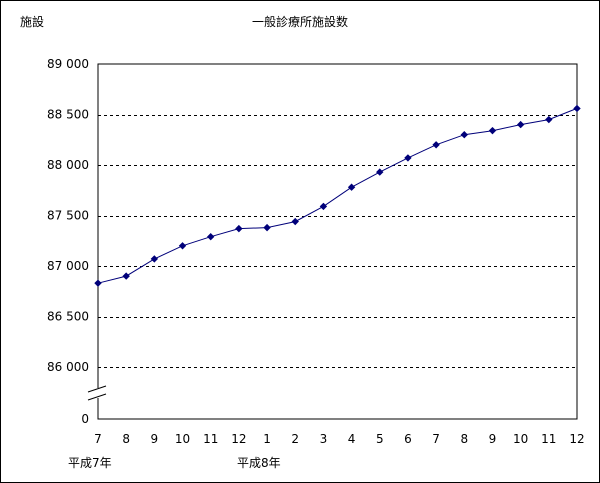 The image size is (600, 483). Describe the element at coordinates (300, 21) in the screenshot. I see `chart-title: 一般診療所施設数` at that location.